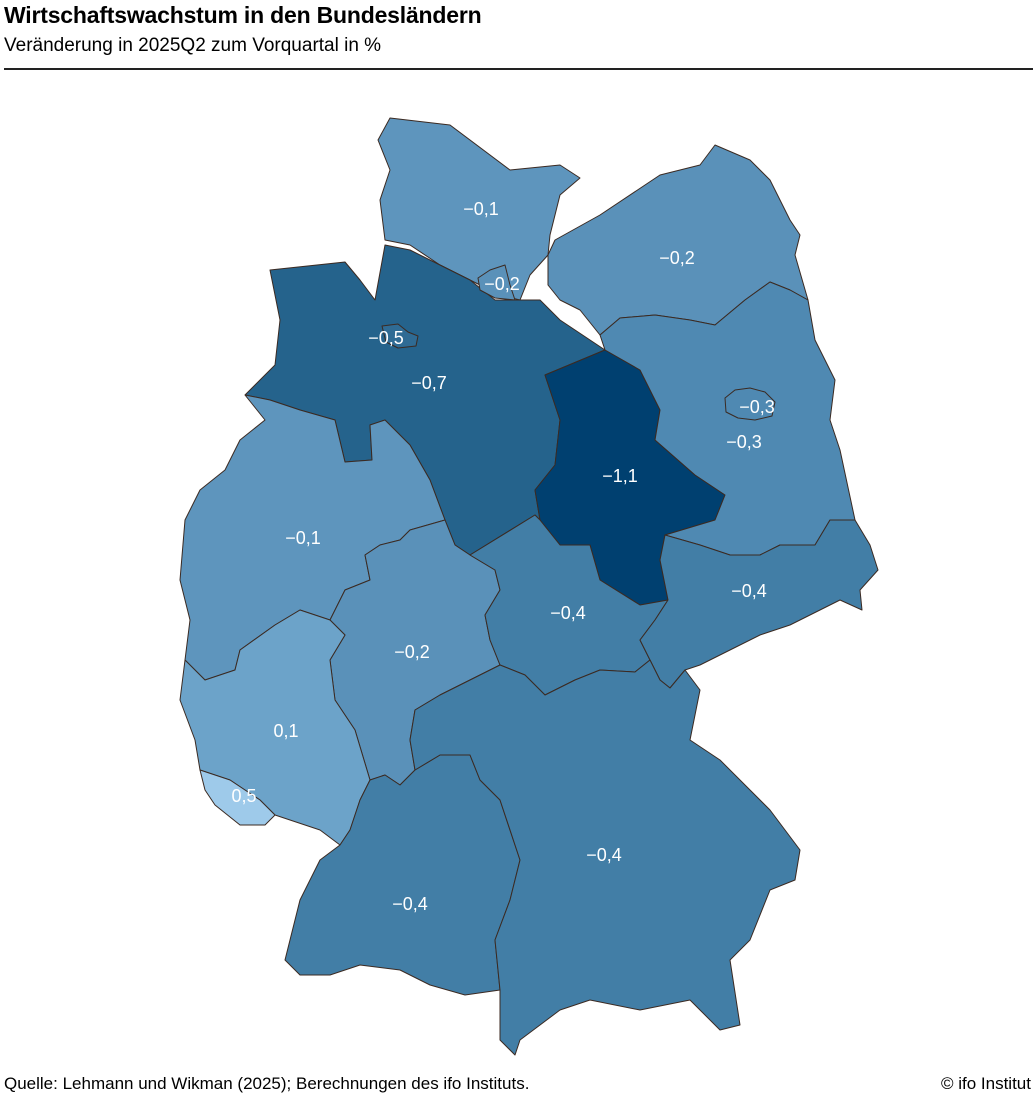 This screenshot has height=1099, width=1033. Describe the element at coordinates (749, 591) in the screenshot. I see `value-label-sachsen: −0,4` at that location.